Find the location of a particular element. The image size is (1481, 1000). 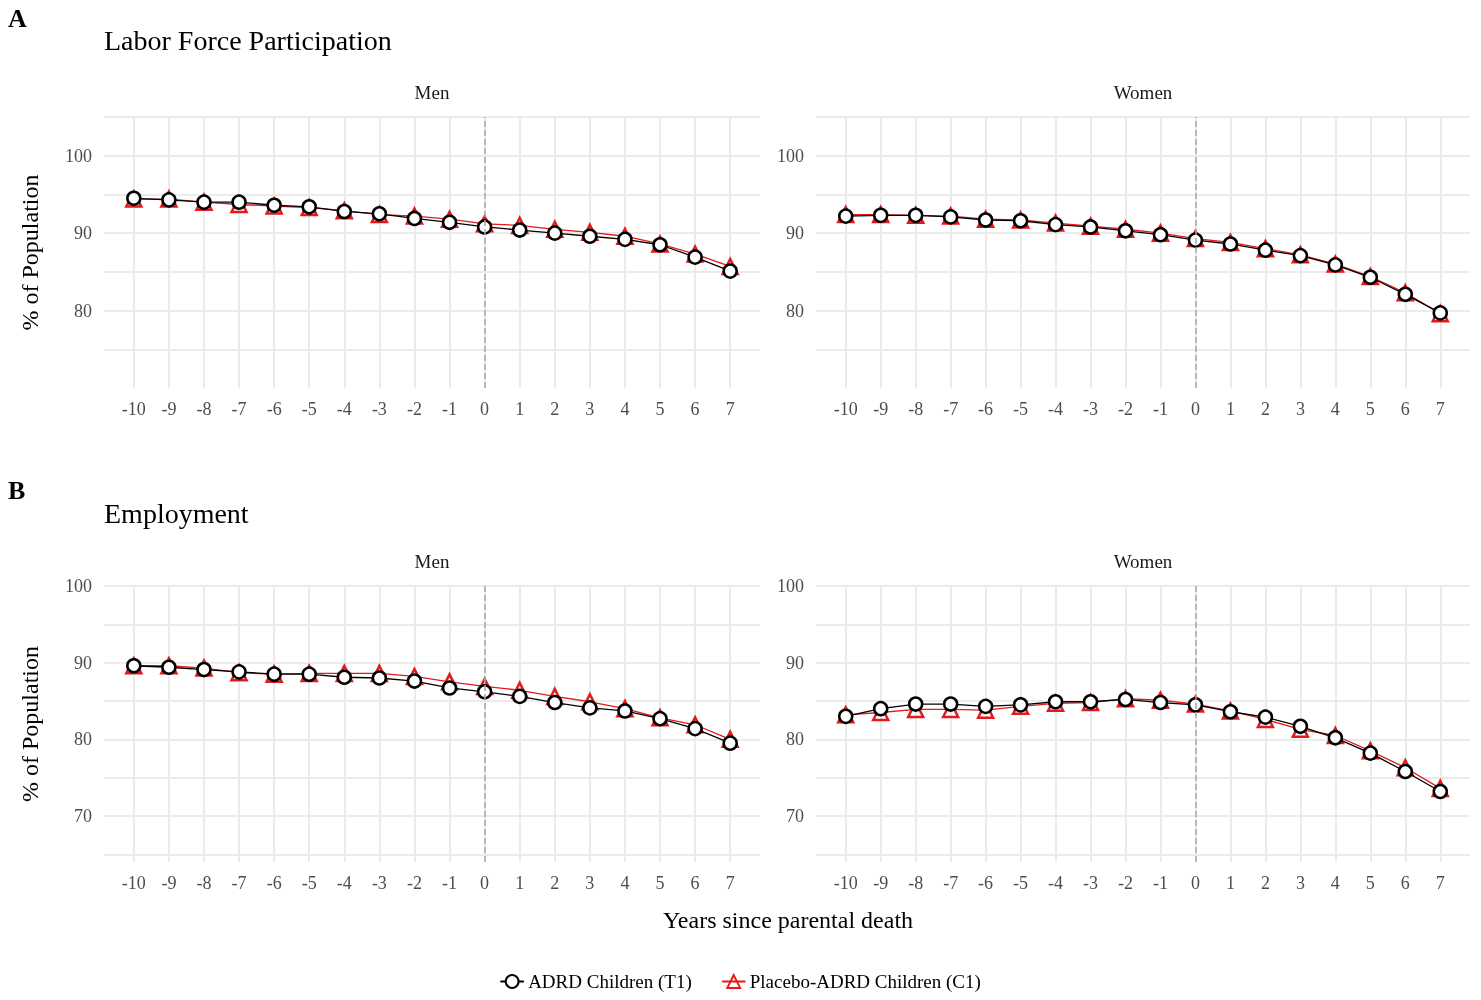

legend-label: Placebo-ADRD Children (C1) is located at coordinates (865, 982).